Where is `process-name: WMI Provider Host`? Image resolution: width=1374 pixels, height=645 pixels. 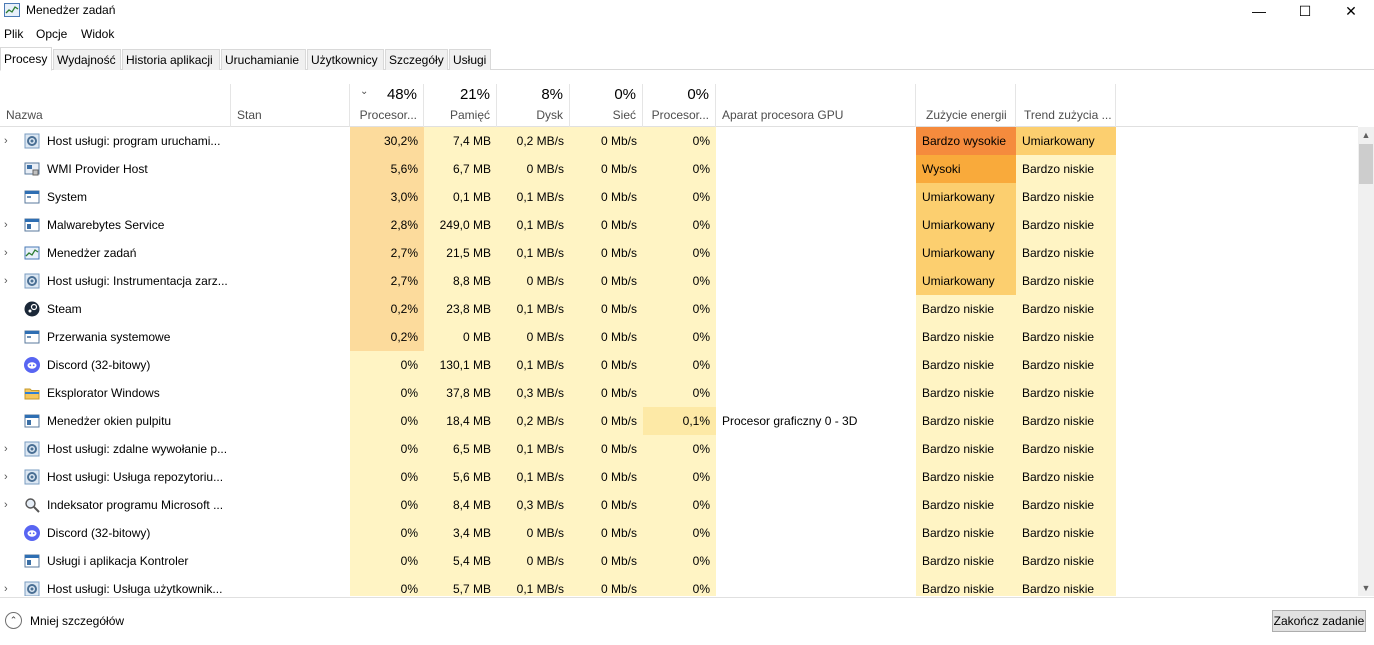
process-name: WMI Provider Host is located at coordinates (97, 169).